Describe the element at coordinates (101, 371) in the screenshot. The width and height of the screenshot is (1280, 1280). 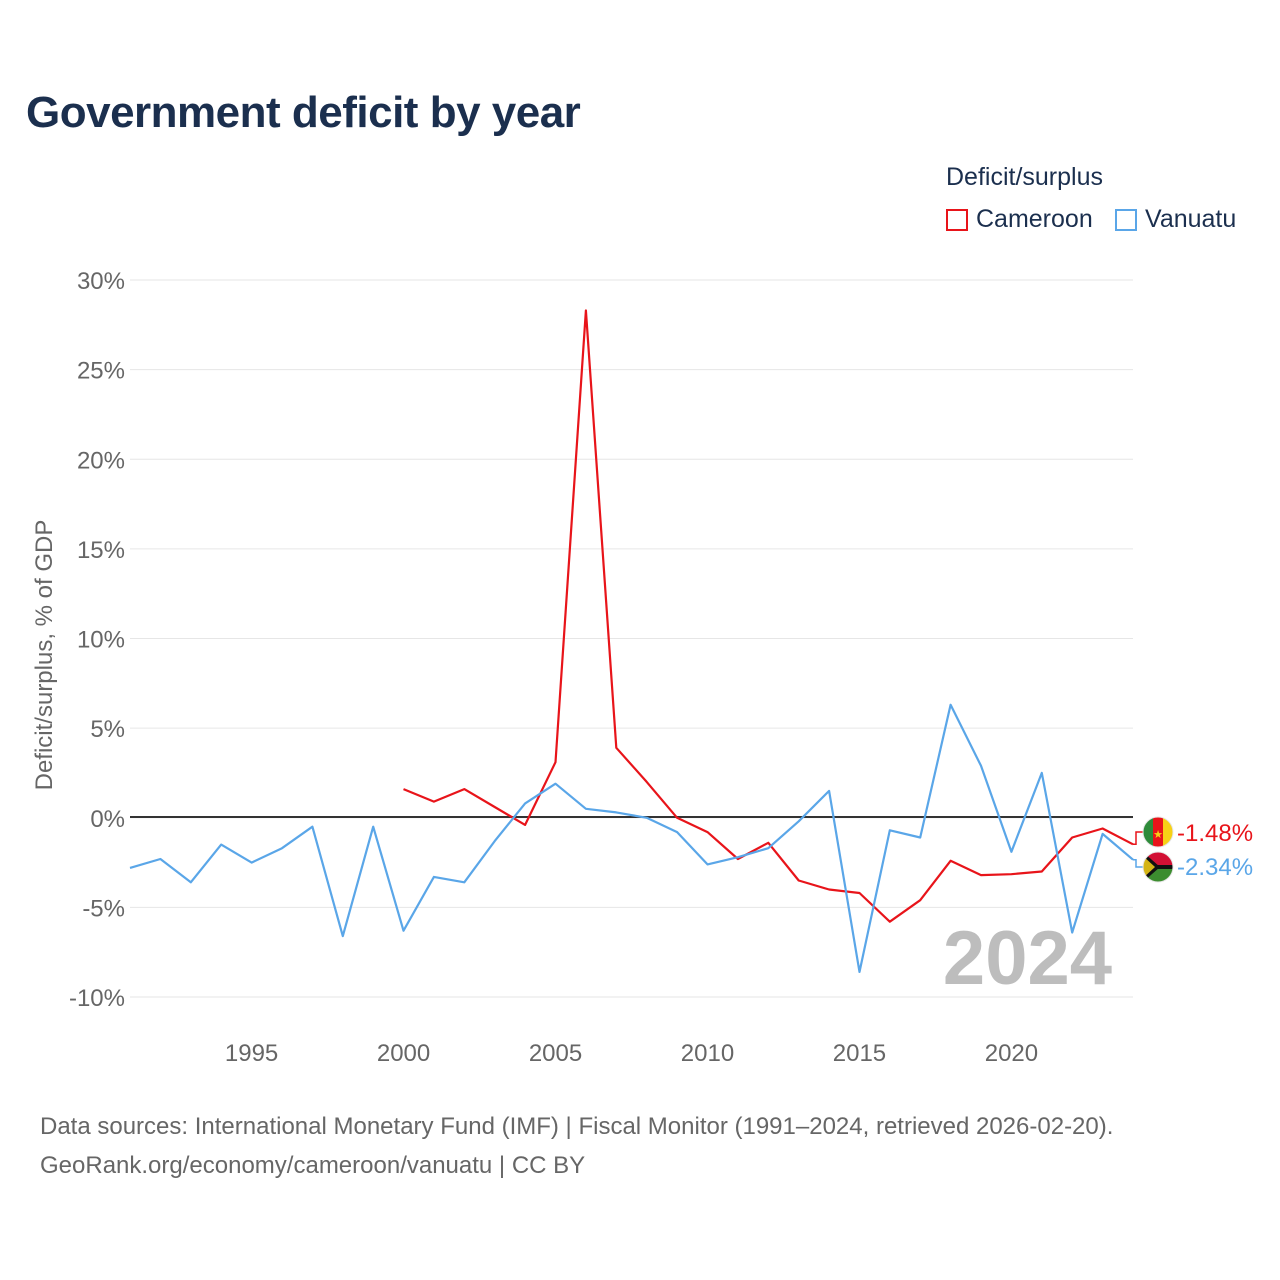
I see `y-tick-label: 25%` at that location.